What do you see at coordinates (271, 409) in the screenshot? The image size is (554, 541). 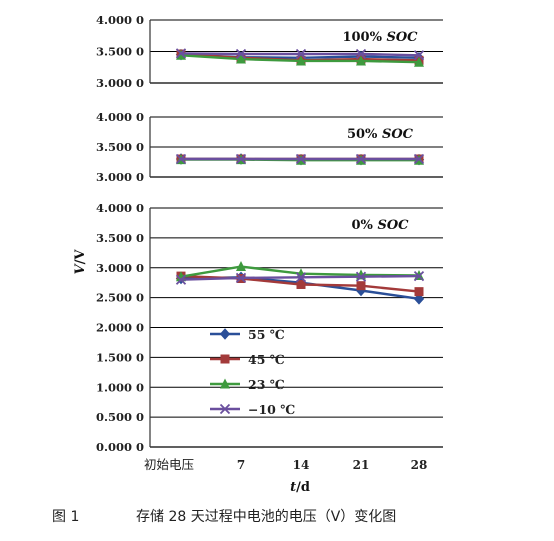 I see `legend-label: −10 ℃` at bounding box center [271, 409].